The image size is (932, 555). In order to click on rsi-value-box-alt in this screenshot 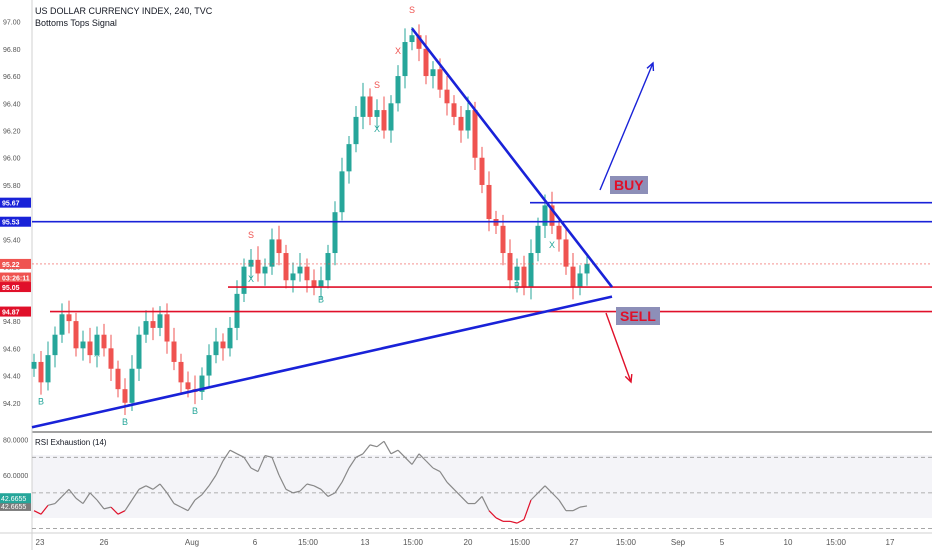, I will do `click(15, 498)`.